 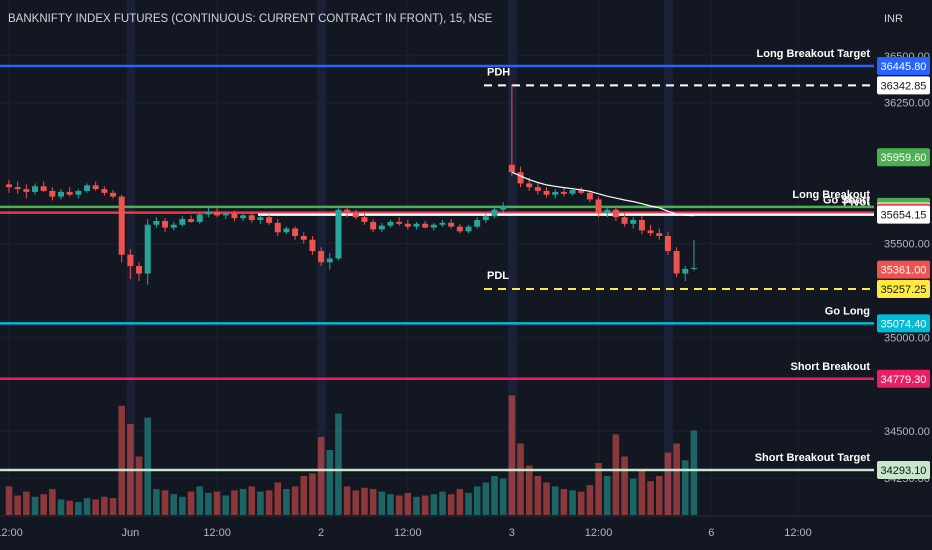 I want to click on vwap-line, so click(x=602, y=194).